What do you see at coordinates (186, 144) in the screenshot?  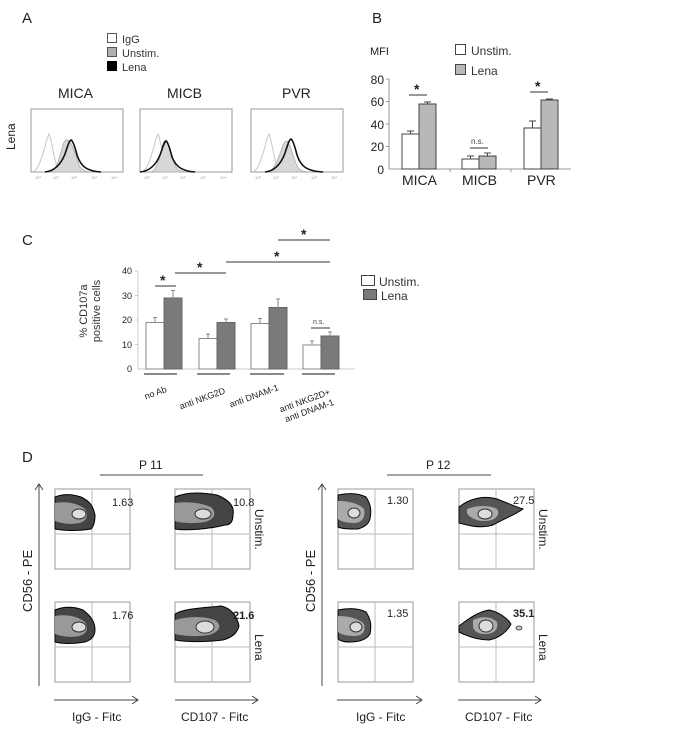 I see `histogram-micb: 10⁰ 10¹ 10² 10³ 10⁴` at bounding box center [186, 144].